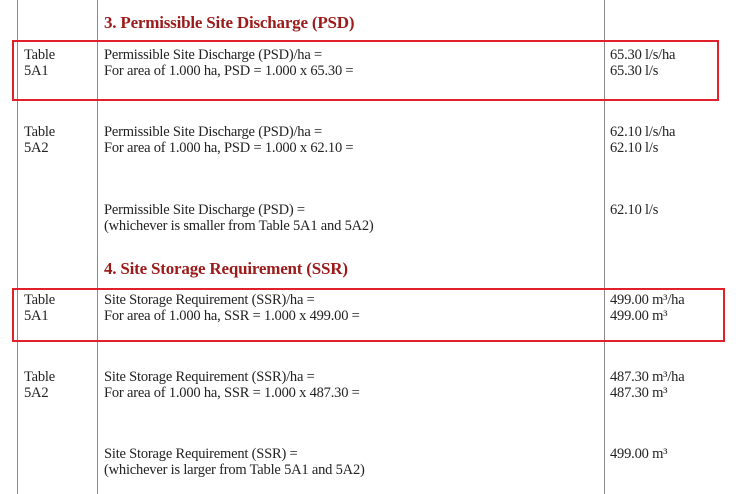 The image size is (742, 494). I want to click on column-divider-left, so click(17, 247).